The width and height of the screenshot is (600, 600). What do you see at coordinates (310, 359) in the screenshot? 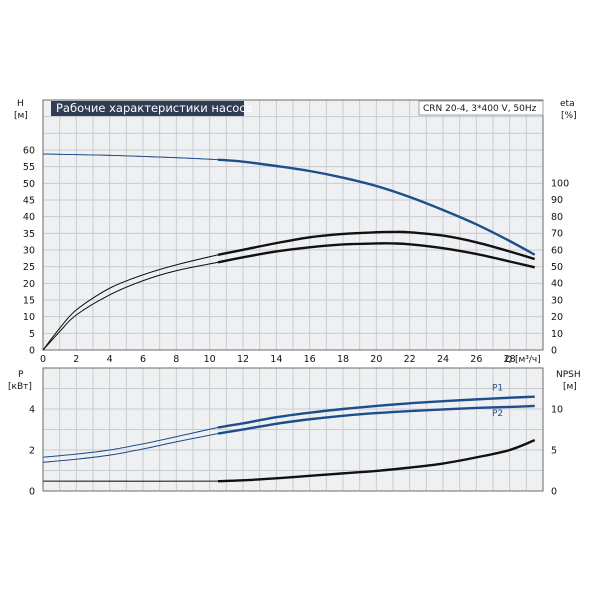
I see `x-tick-label: 16` at bounding box center [310, 359].